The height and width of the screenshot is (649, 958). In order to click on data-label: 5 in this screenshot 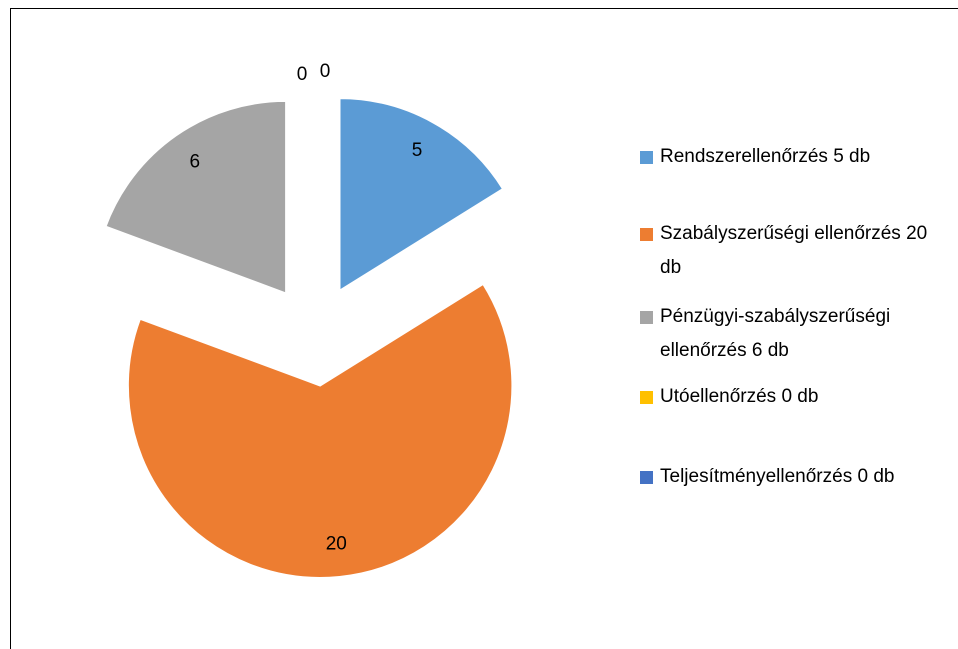, I will do `click(417, 150)`.